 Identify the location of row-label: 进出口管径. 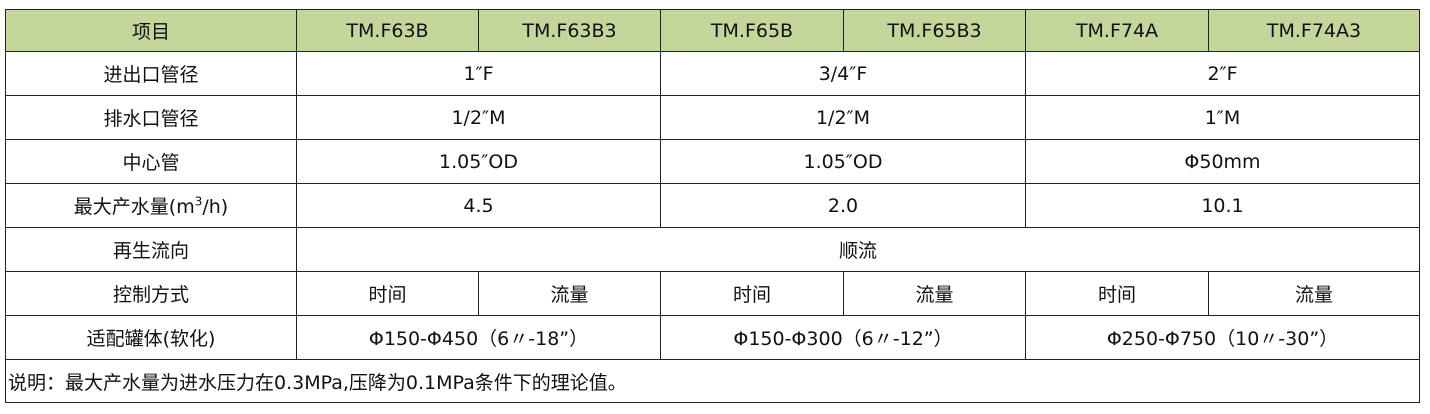
(151, 73).